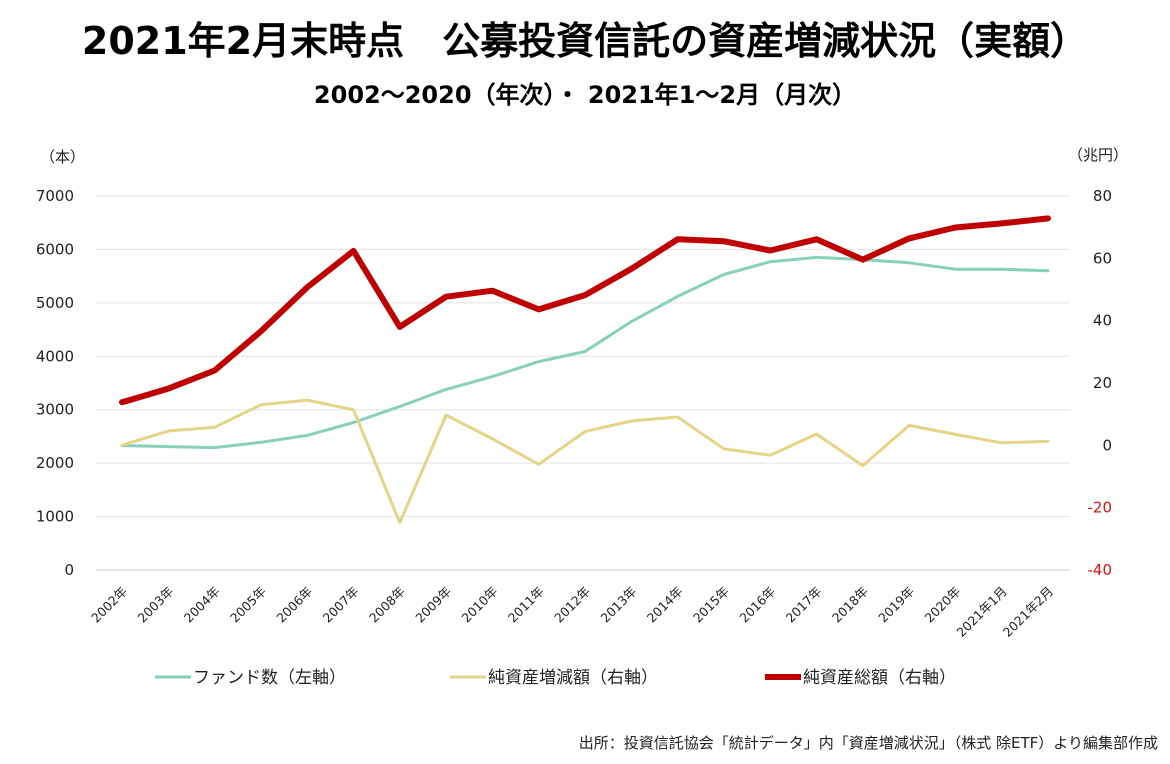 This screenshot has height=764, width=1170. Describe the element at coordinates (69, 570) in the screenshot. I see `left-tick-label: 0` at that location.